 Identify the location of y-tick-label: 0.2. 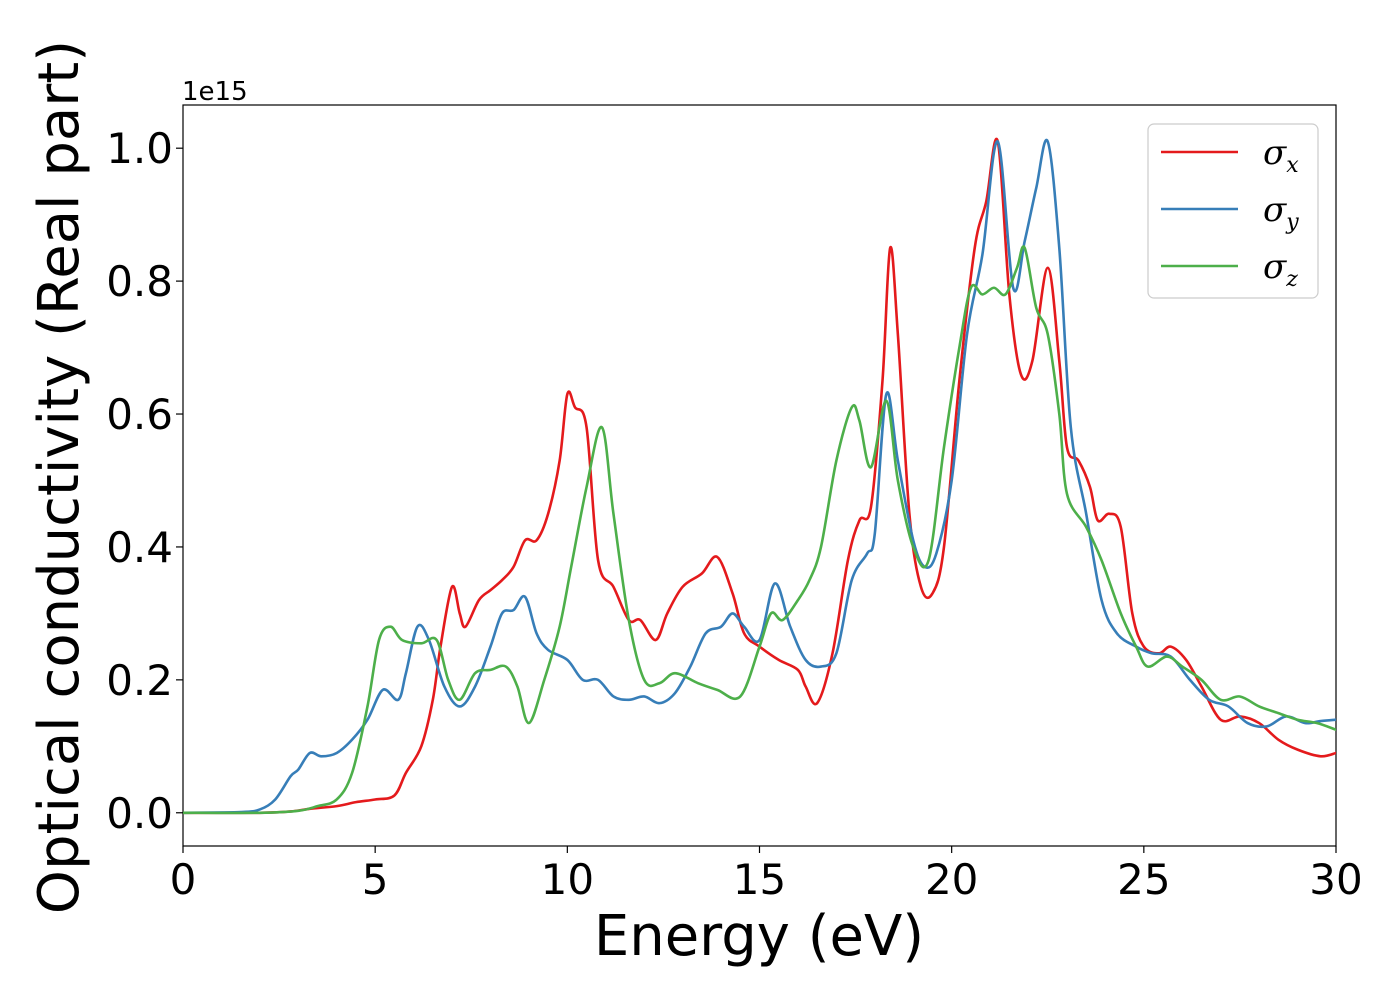
(139, 680).